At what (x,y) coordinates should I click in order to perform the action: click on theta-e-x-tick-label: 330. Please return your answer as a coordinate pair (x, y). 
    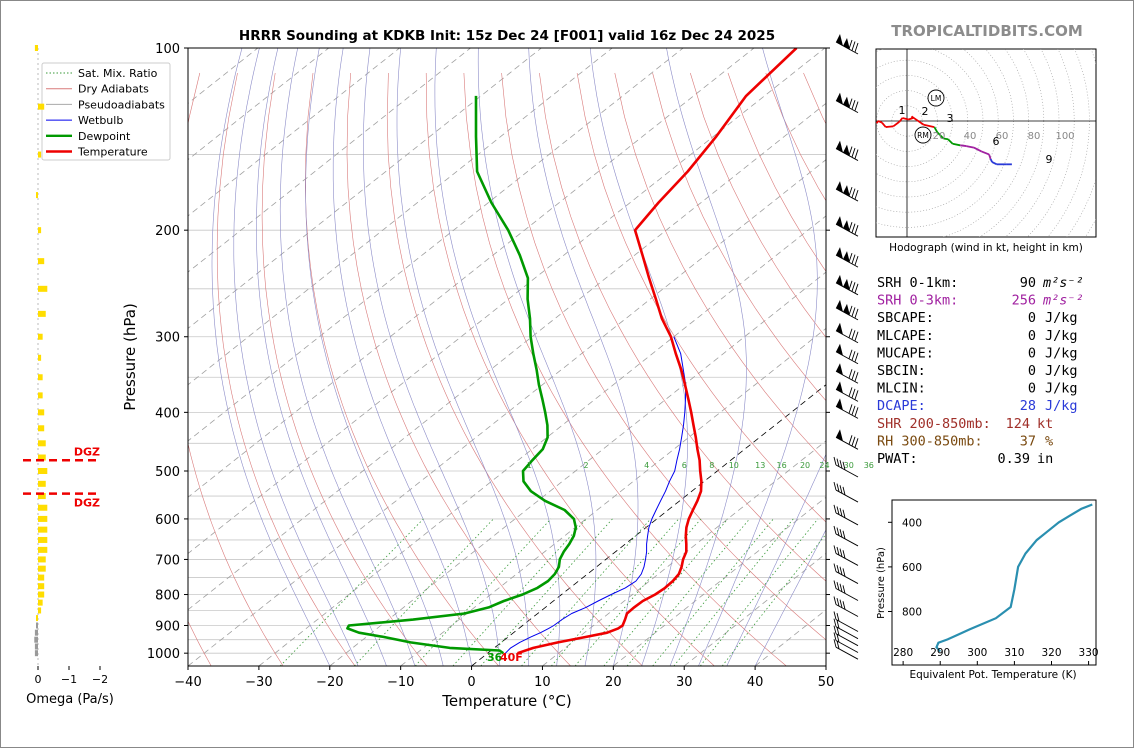
    Looking at the image, I should click on (1089, 653).